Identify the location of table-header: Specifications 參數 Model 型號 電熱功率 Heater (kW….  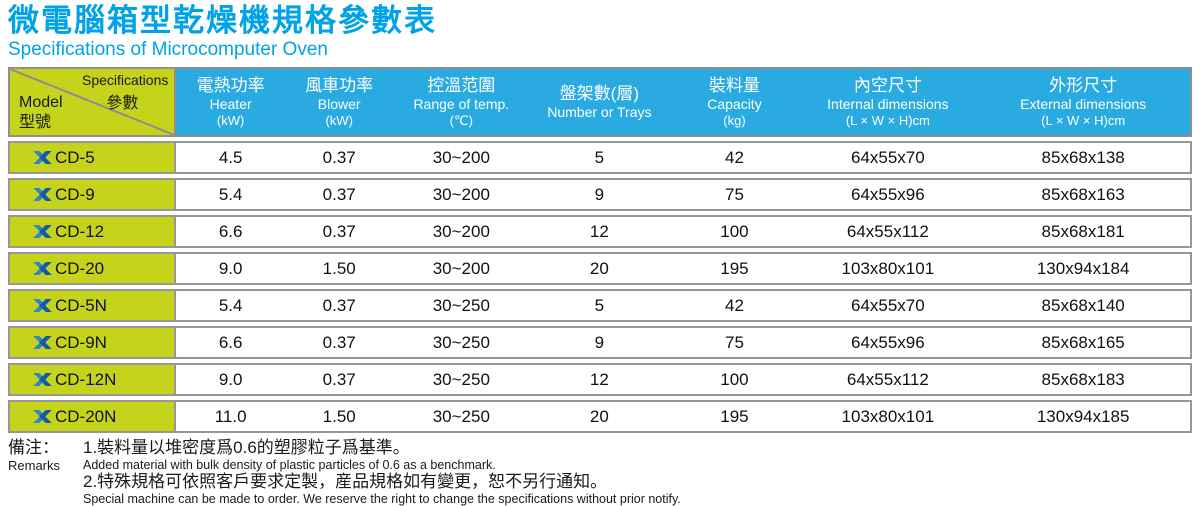
(600, 102).